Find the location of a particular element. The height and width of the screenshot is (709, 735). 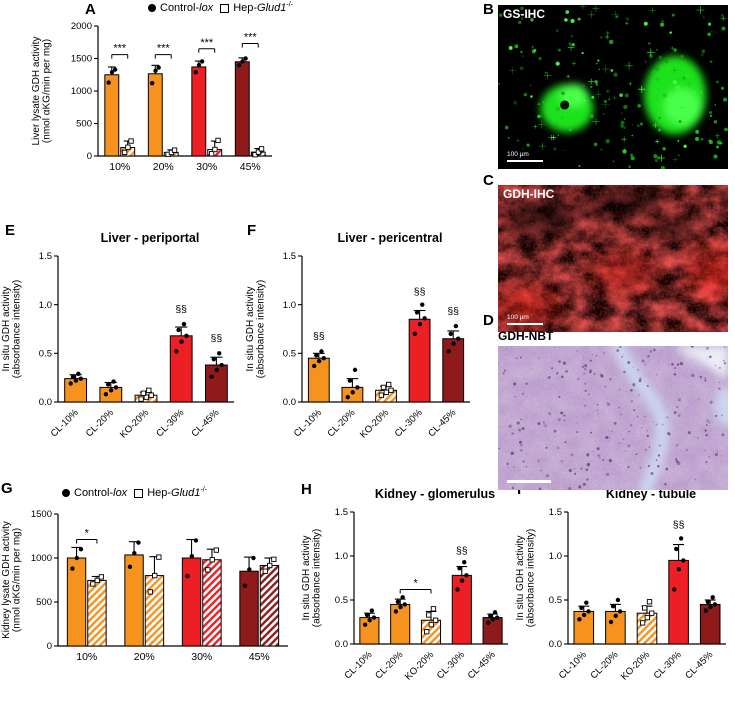

micrograph-title-gs-ihc: GS-IHC is located at coordinates (524, 14).